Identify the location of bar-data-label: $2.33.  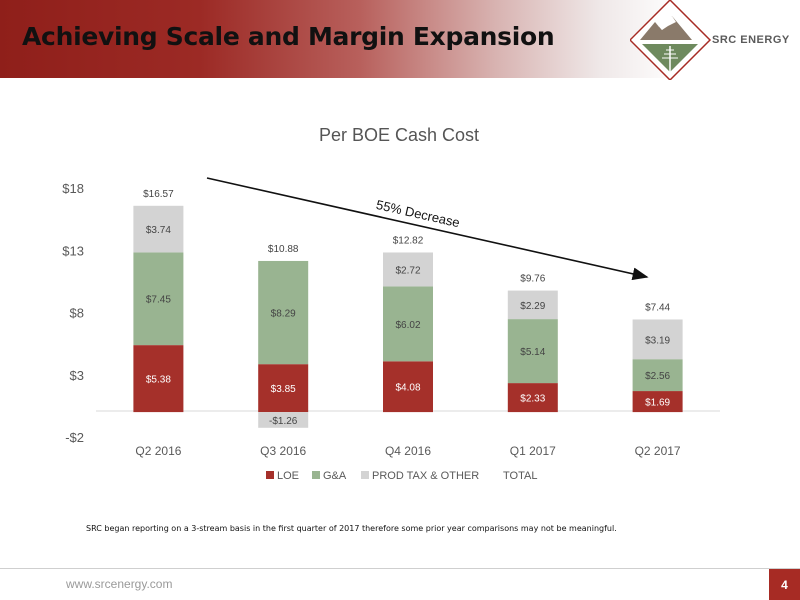
(532, 399).